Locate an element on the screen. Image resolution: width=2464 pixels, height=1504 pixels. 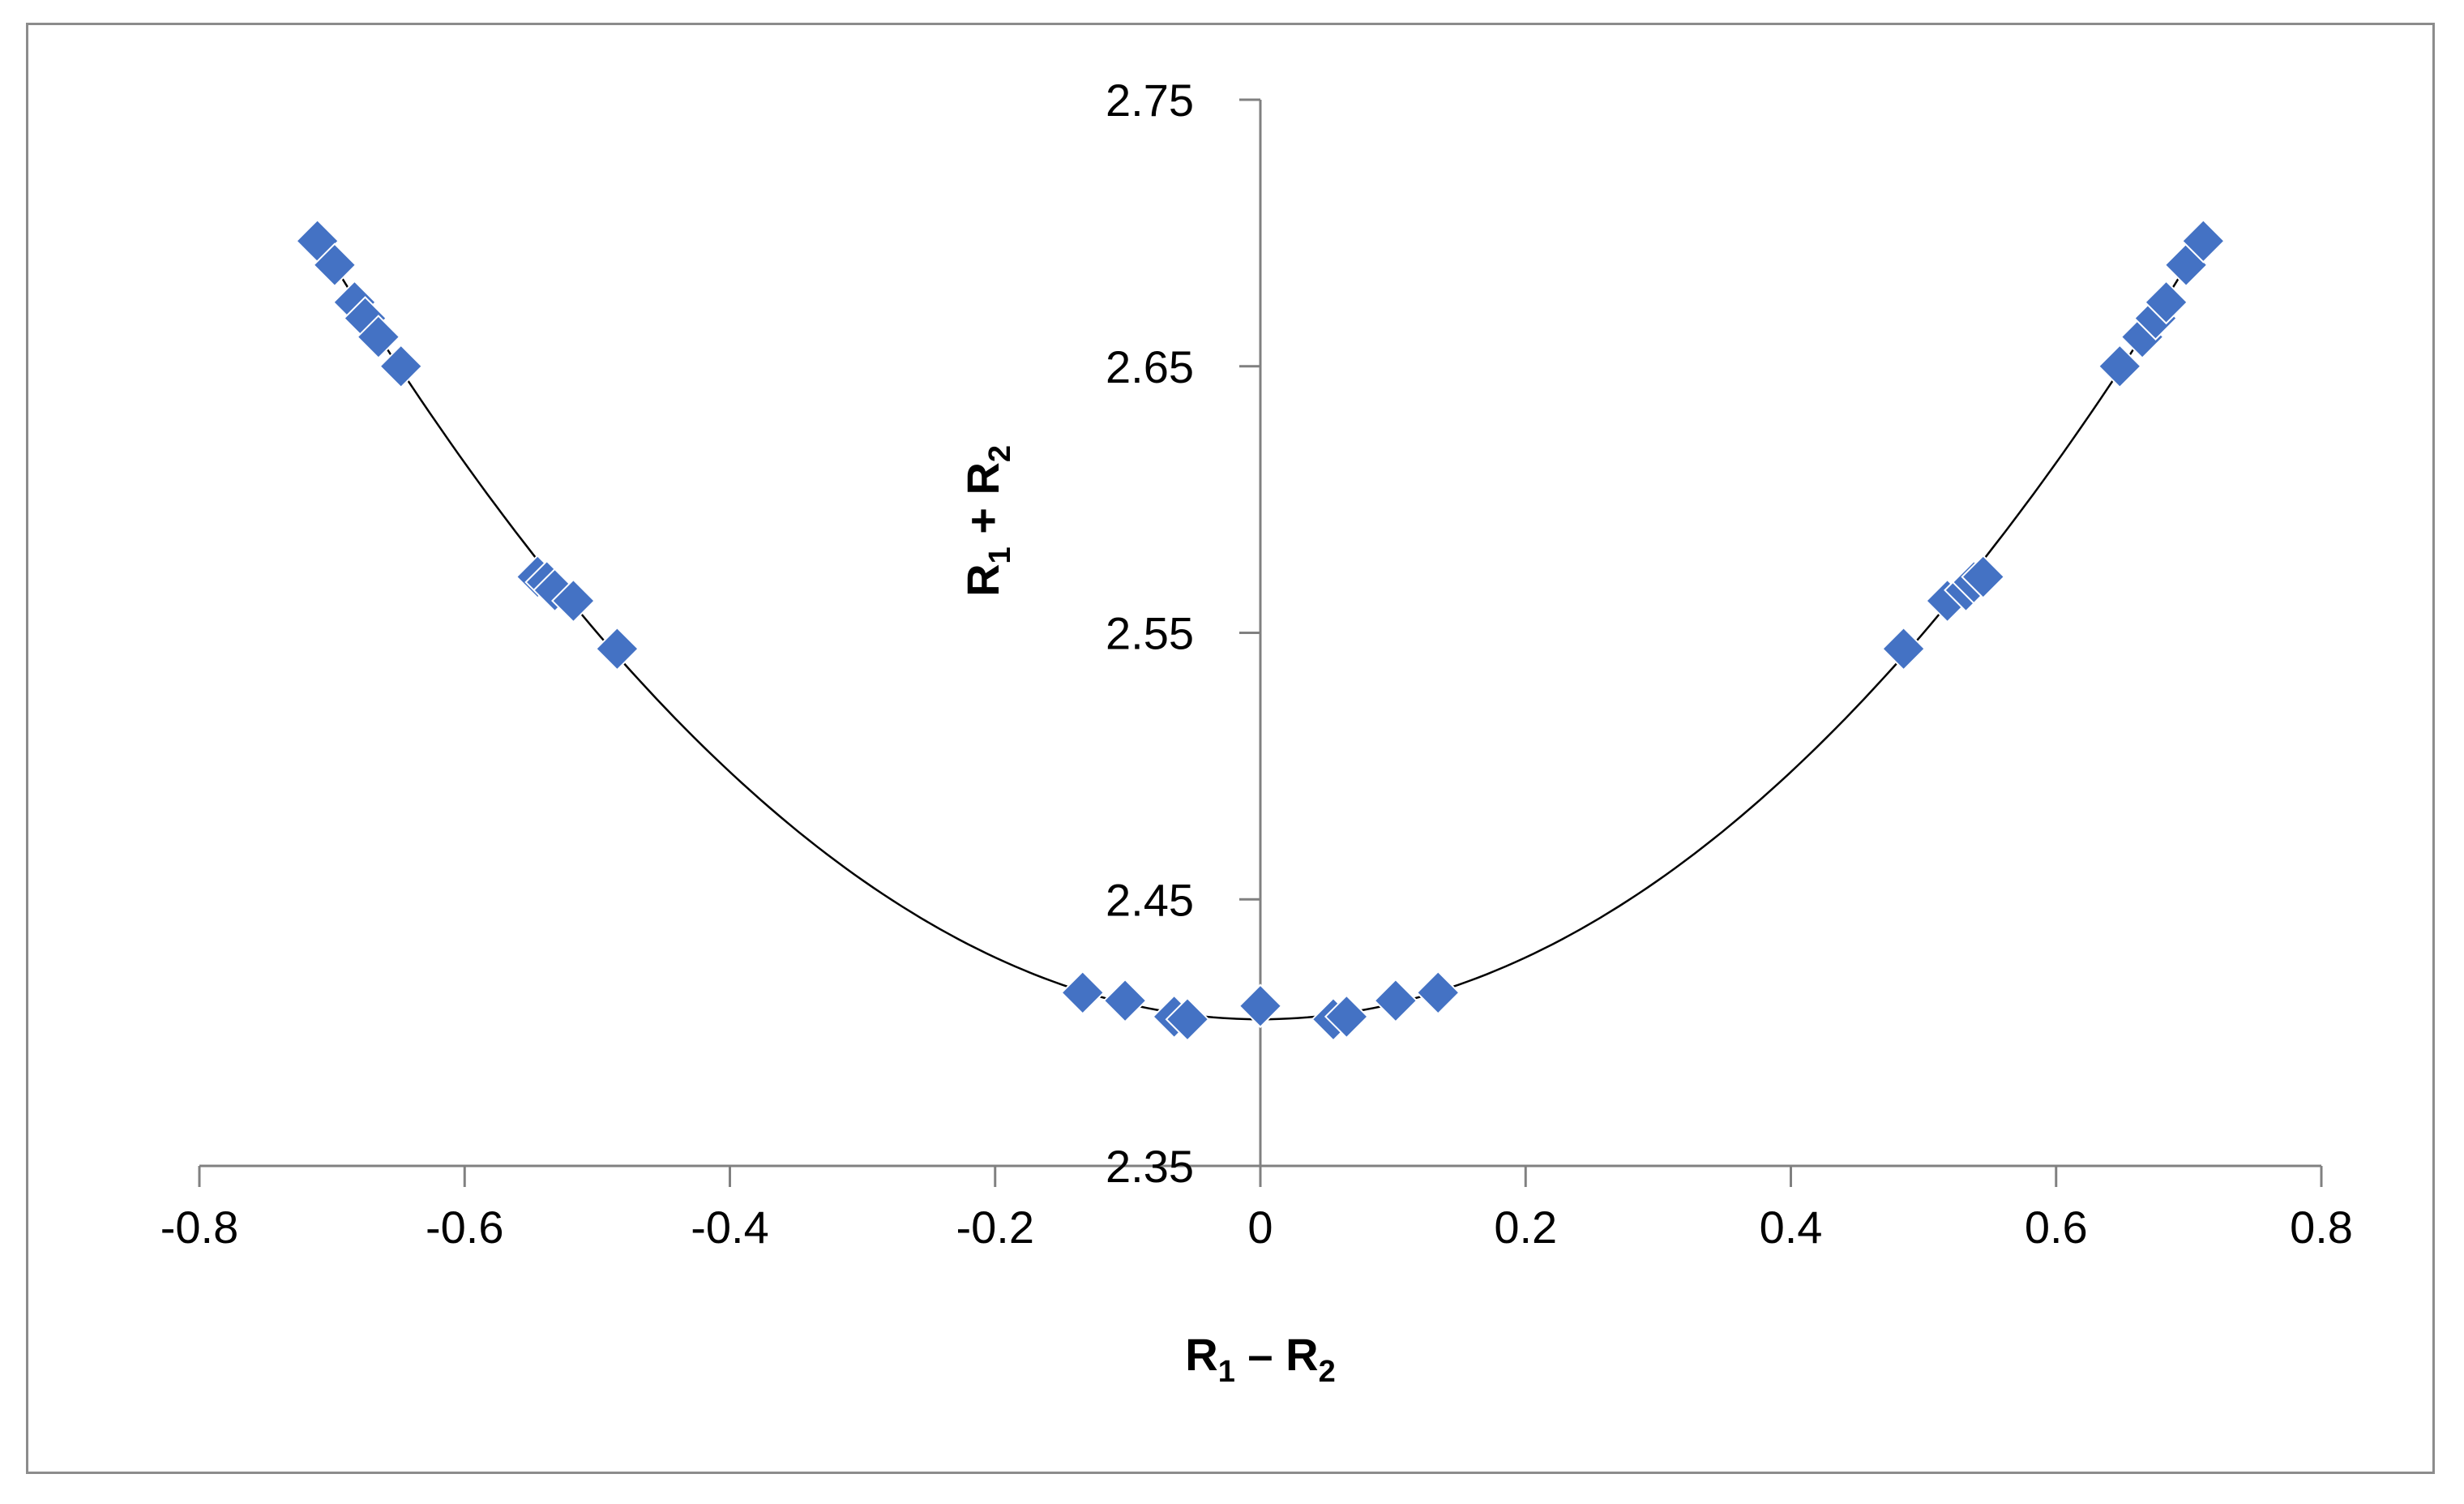
y-tick-label: 2.55 is located at coordinates (1150, 633).